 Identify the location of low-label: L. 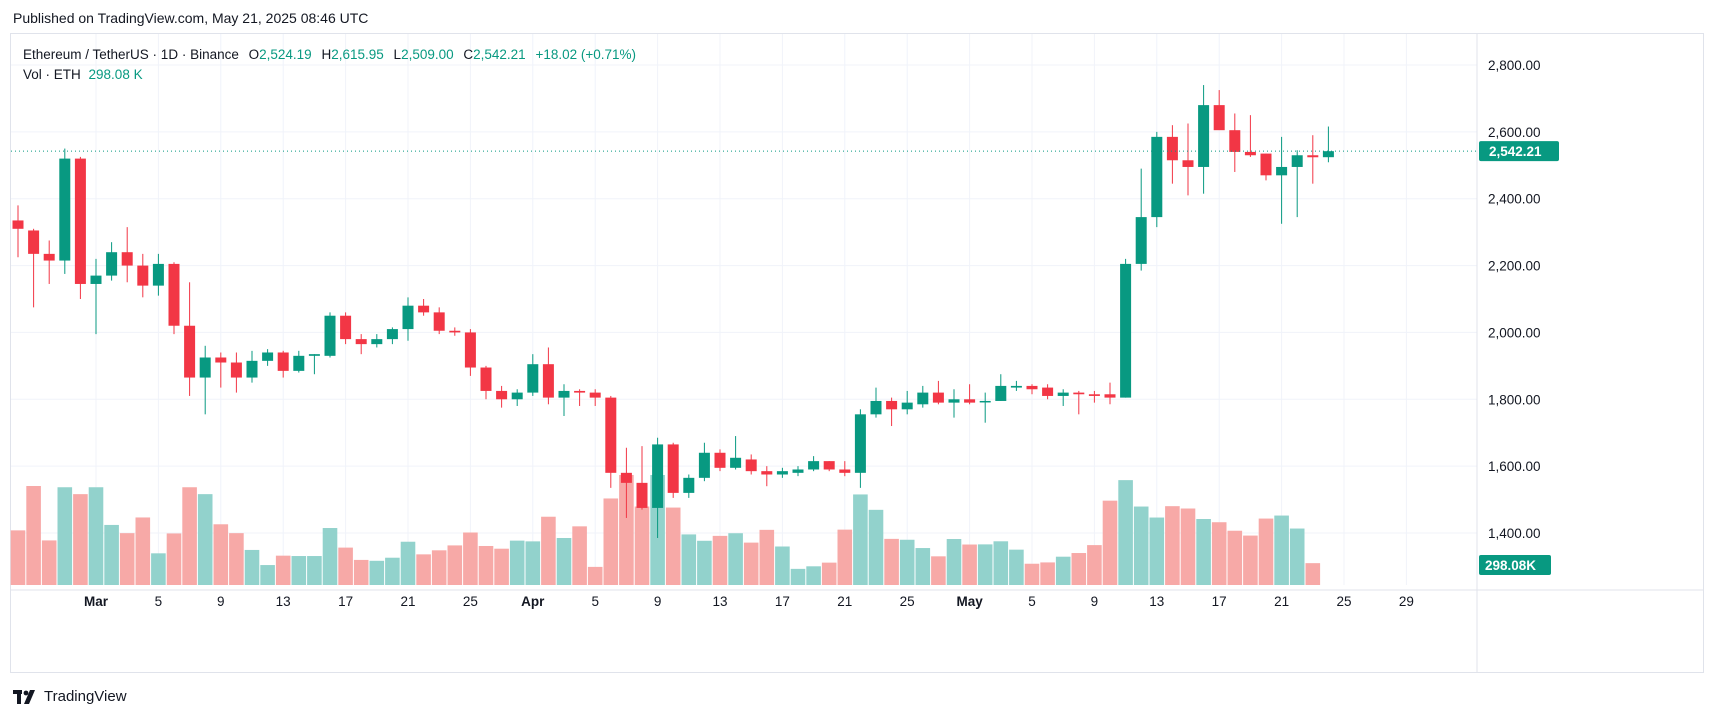
(397, 54).